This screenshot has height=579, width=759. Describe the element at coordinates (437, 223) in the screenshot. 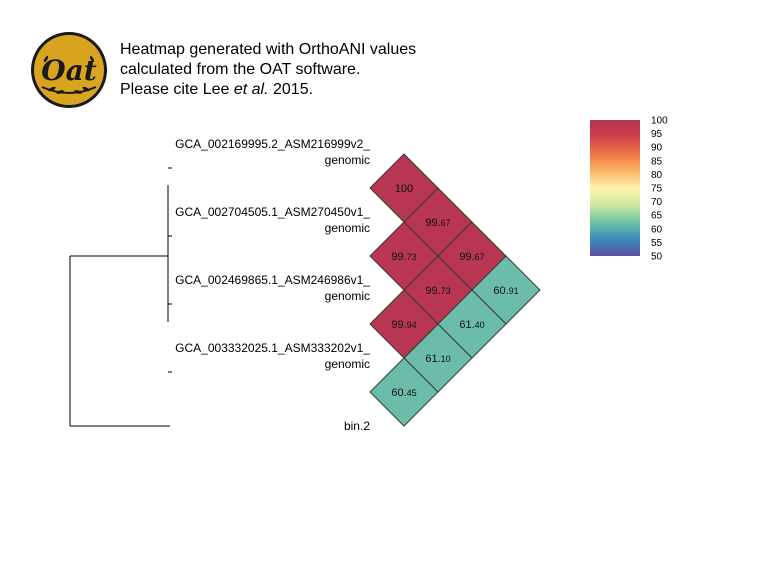

I see `heatmap-value-0-1: 99.67` at that location.